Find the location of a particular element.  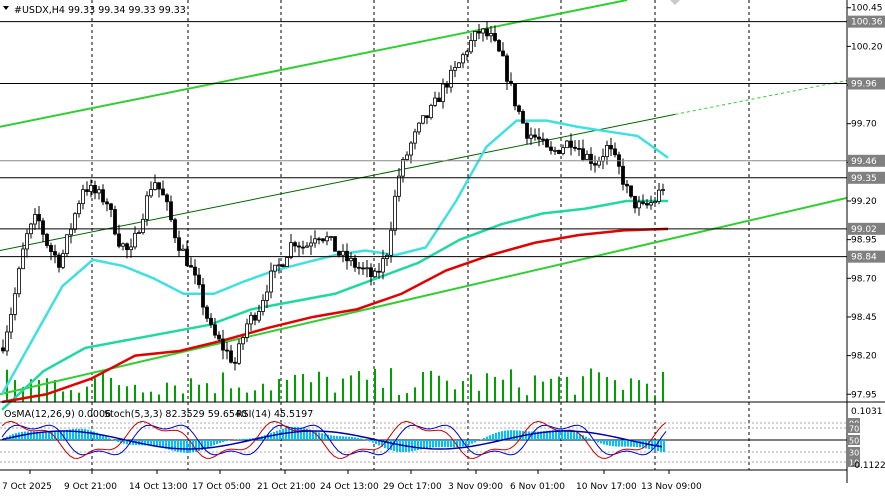

price-label: 98.84 is located at coordinates (864, 258).